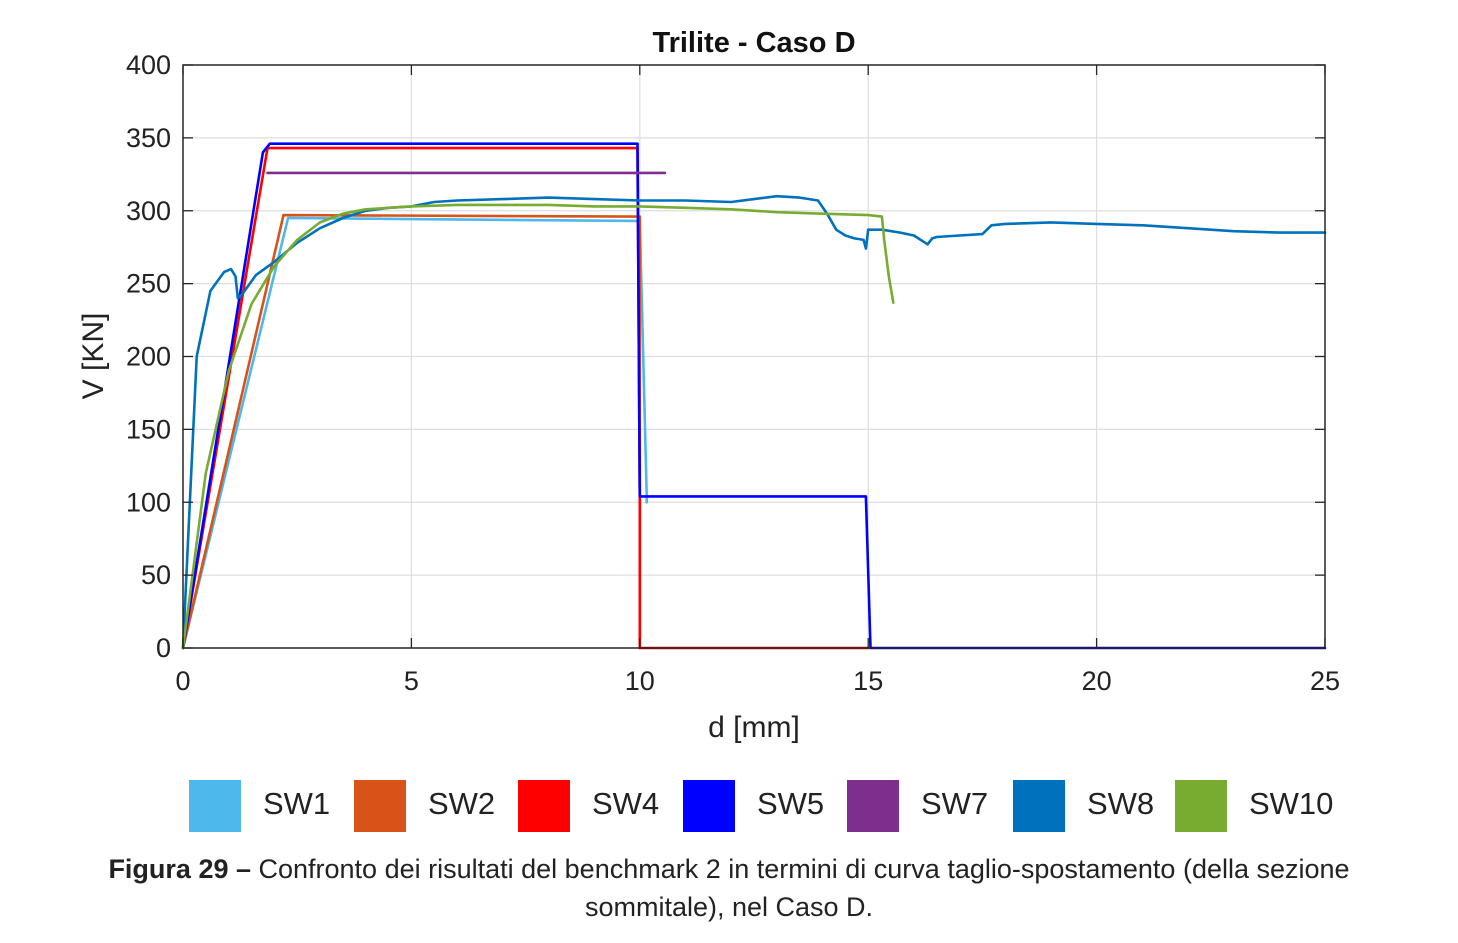  Describe the element at coordinates (868, 681) in the screenshot. I see `x-tick-label: 15` at that location.